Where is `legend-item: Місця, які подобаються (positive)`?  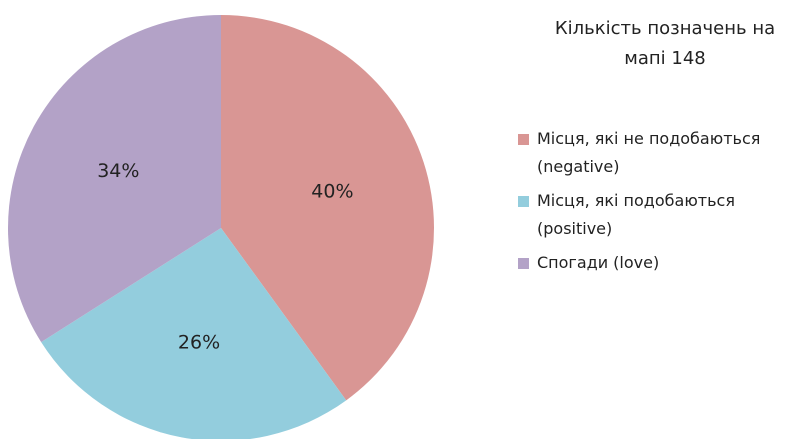
legend-item: Місця, які подобаються (positive) is located at coordinates (655, 215).